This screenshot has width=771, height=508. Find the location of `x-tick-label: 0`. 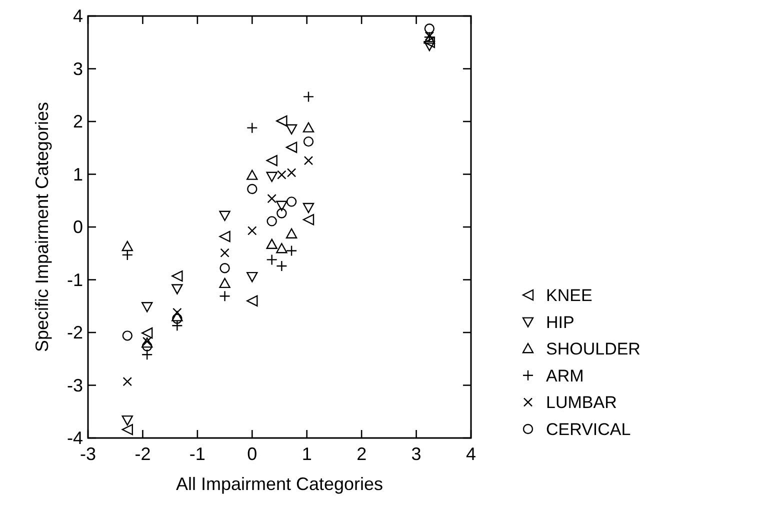

x-tick-label: 0 is located at coordinates (252, 454).